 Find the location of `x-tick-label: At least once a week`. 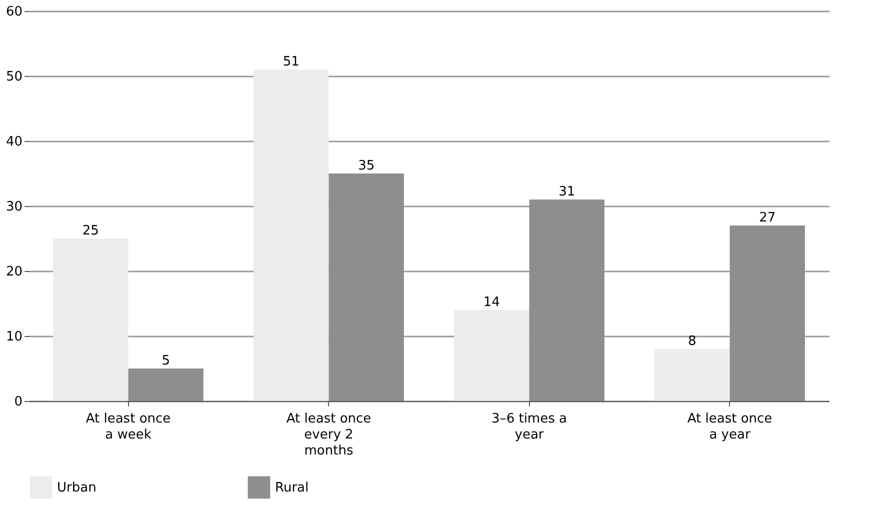

x-tick-label: At least once a week is located at coordinates (128, 427).